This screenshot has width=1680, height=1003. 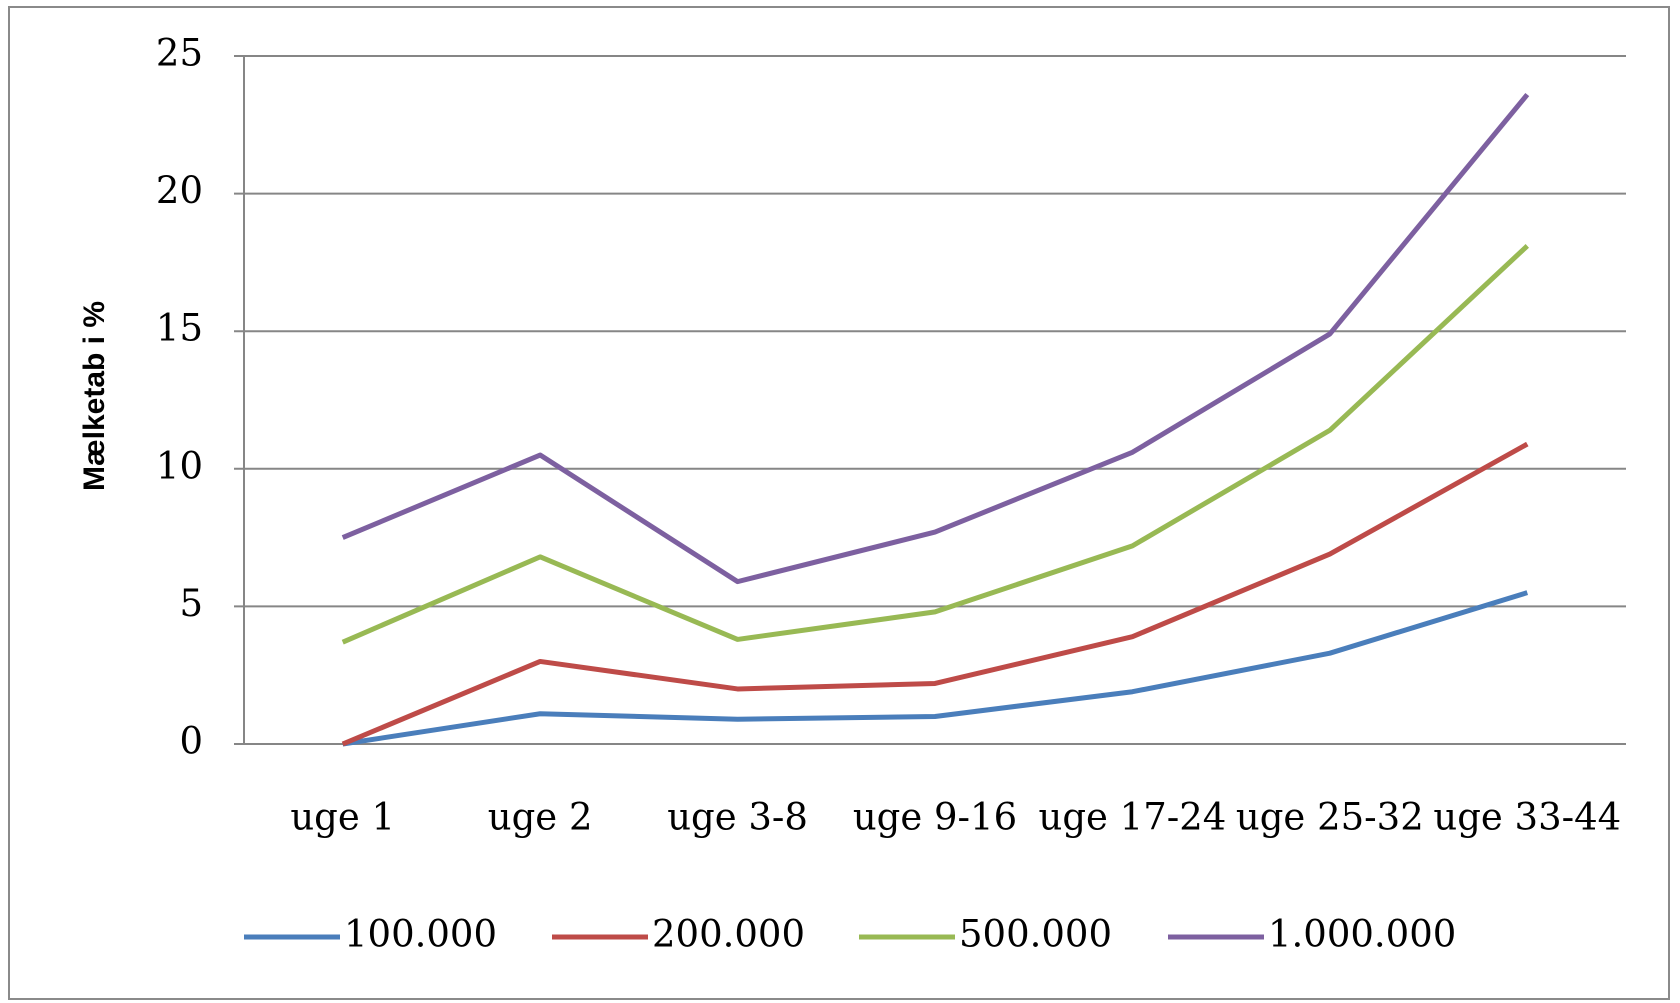 I want to click on x-tick-label: uge 2, so click(x=540, y=817).